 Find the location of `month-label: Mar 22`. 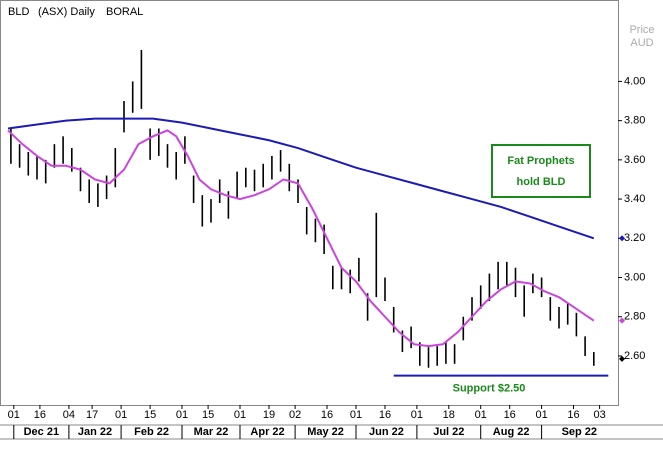

month-label: Mar 22 is located at coordinates (211, 432).